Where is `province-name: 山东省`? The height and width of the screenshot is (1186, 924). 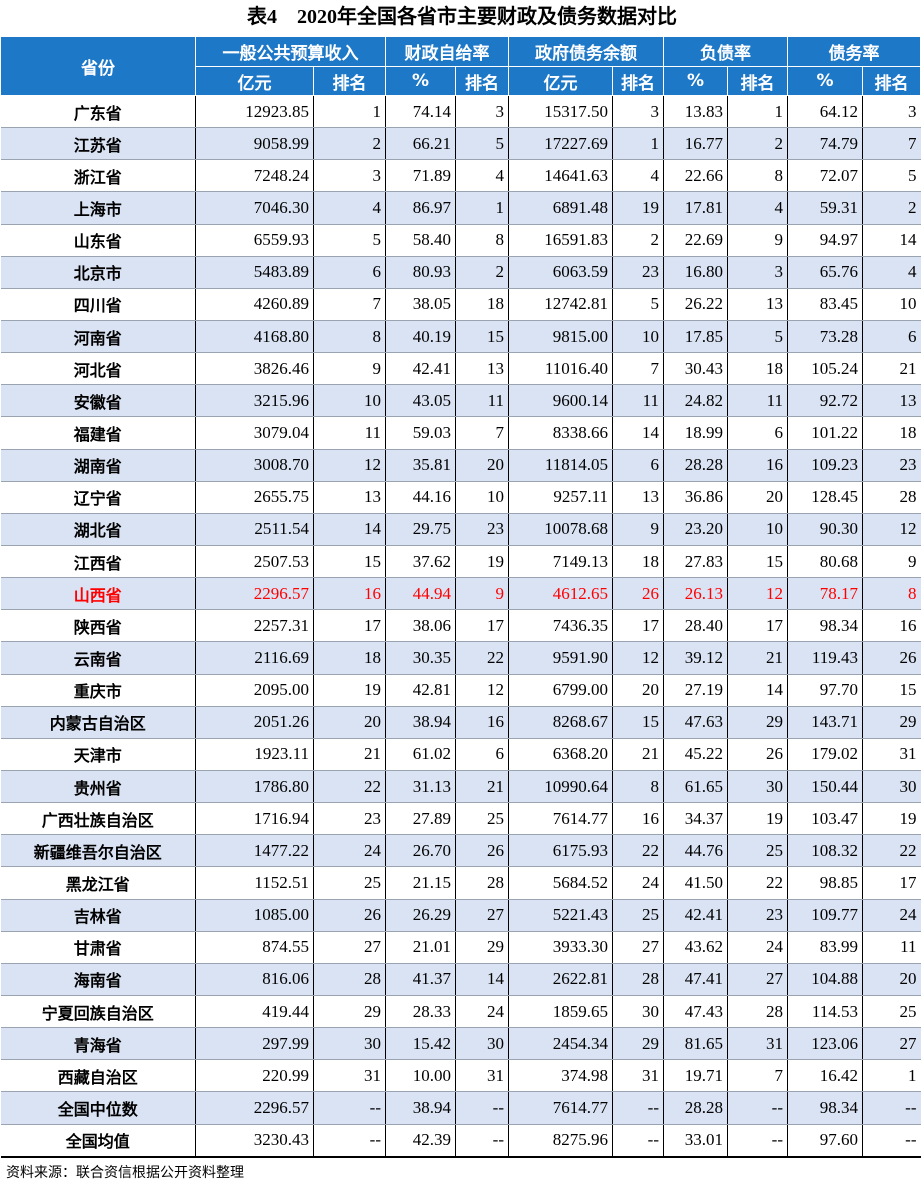
province-name: 山东省 is located at coordinates (98, 240).